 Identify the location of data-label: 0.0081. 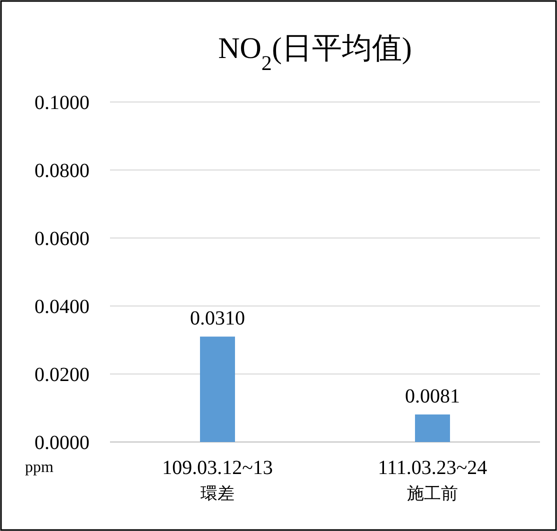
(432, 396).